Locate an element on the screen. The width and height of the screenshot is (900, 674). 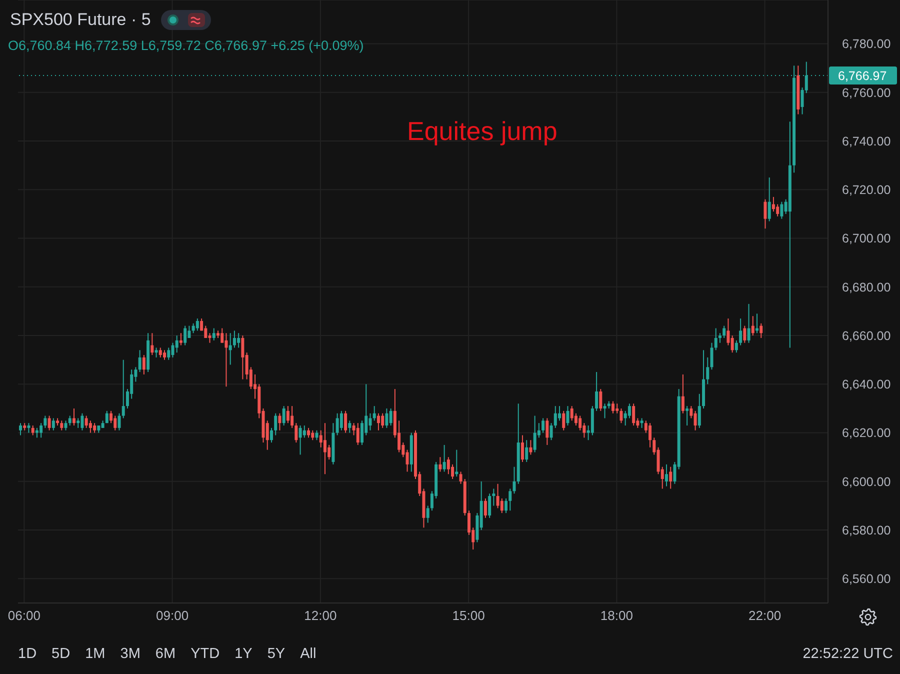
y-tick-label: 6,600.00 is located at coordinates (866, 481).